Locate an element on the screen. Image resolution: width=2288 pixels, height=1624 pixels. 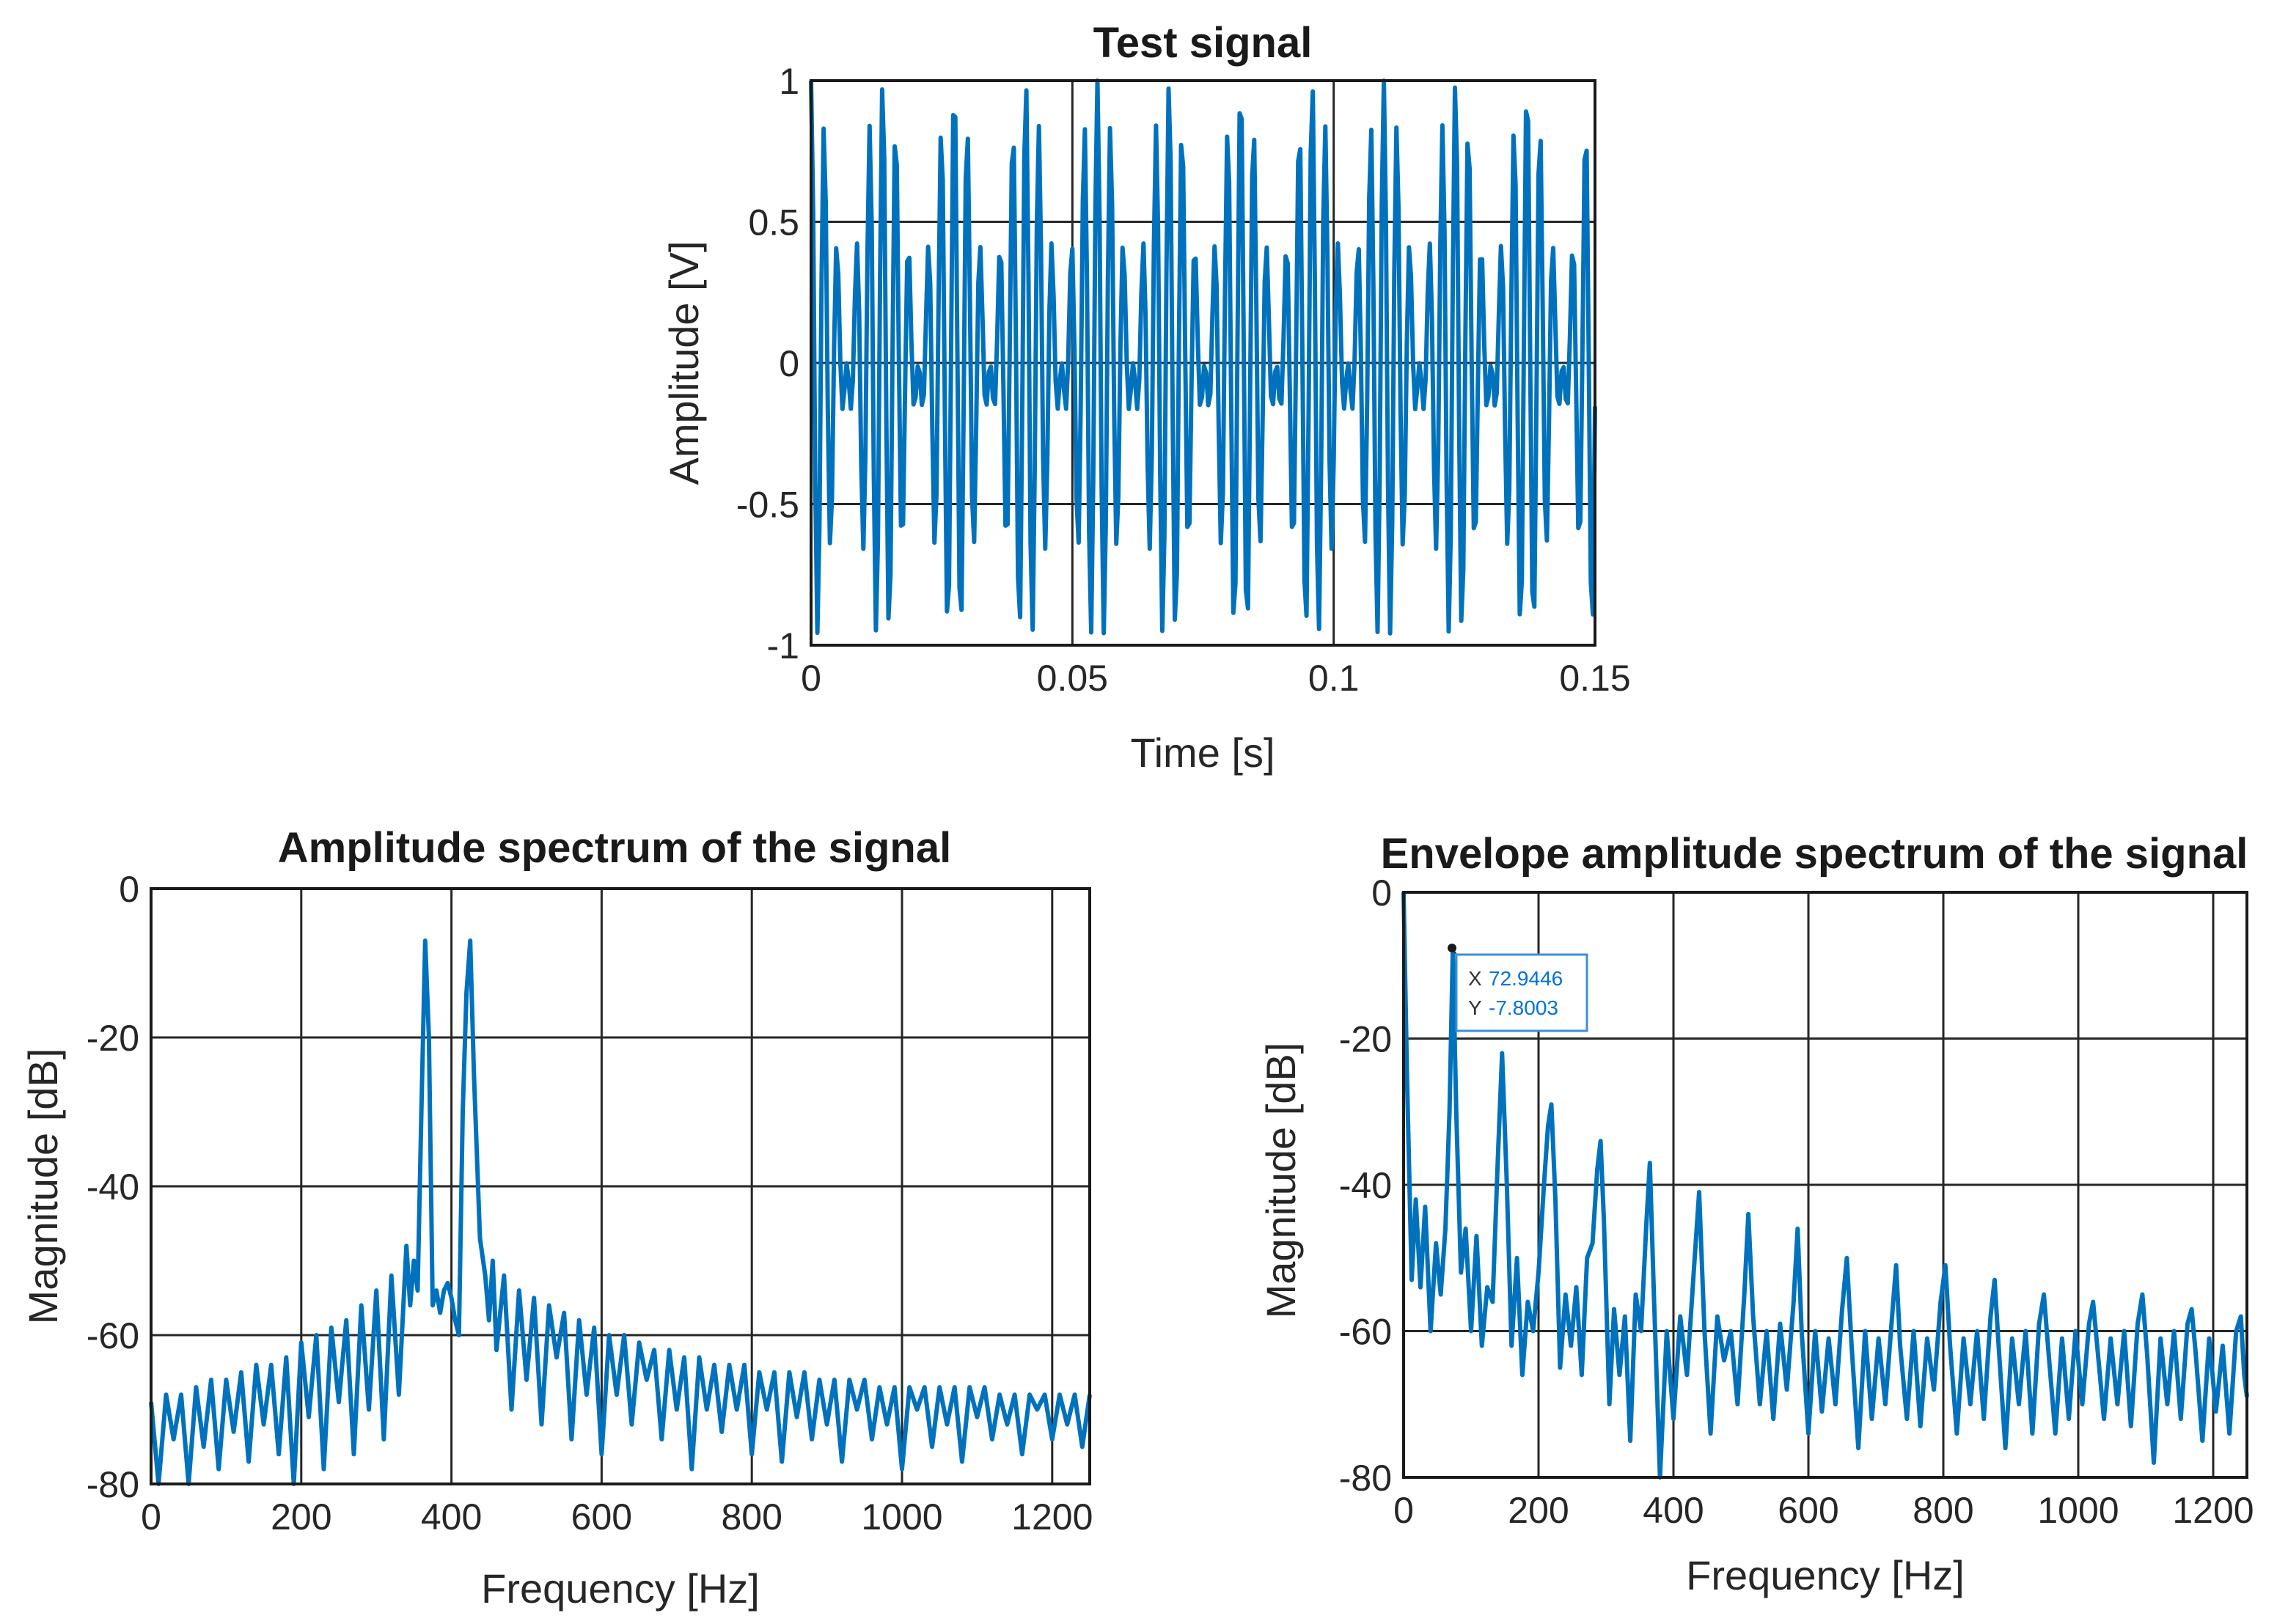
spectrum-line-group is located at coordinates (620, 1212).